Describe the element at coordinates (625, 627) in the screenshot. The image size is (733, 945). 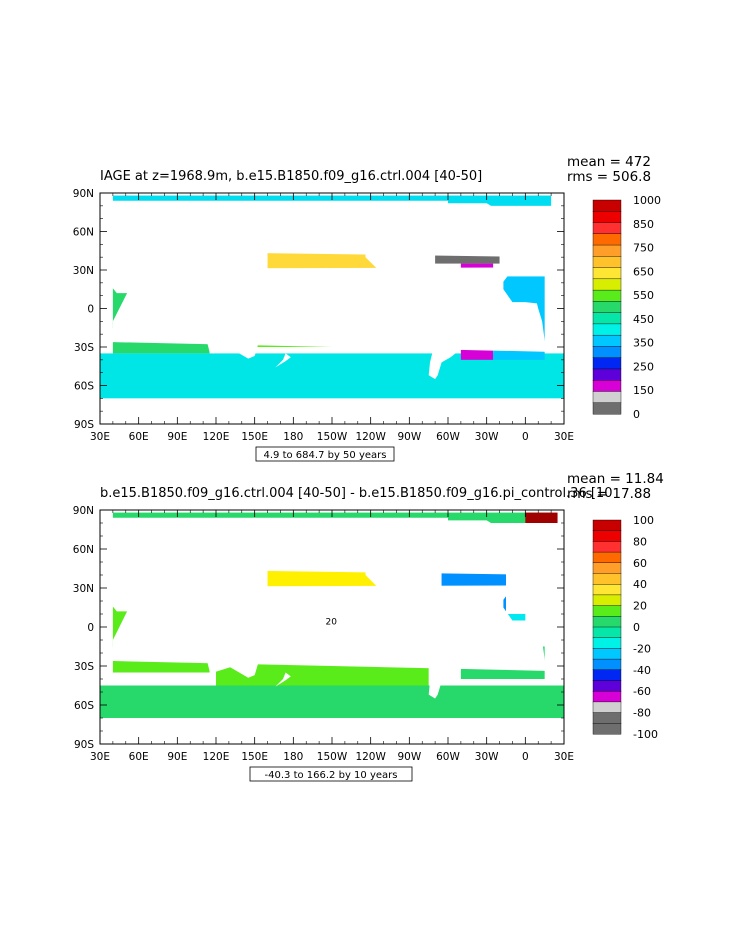
I see `colorbar: 100 80 60 40 20 0 -20 -40 -60 -80 -100` at that location.